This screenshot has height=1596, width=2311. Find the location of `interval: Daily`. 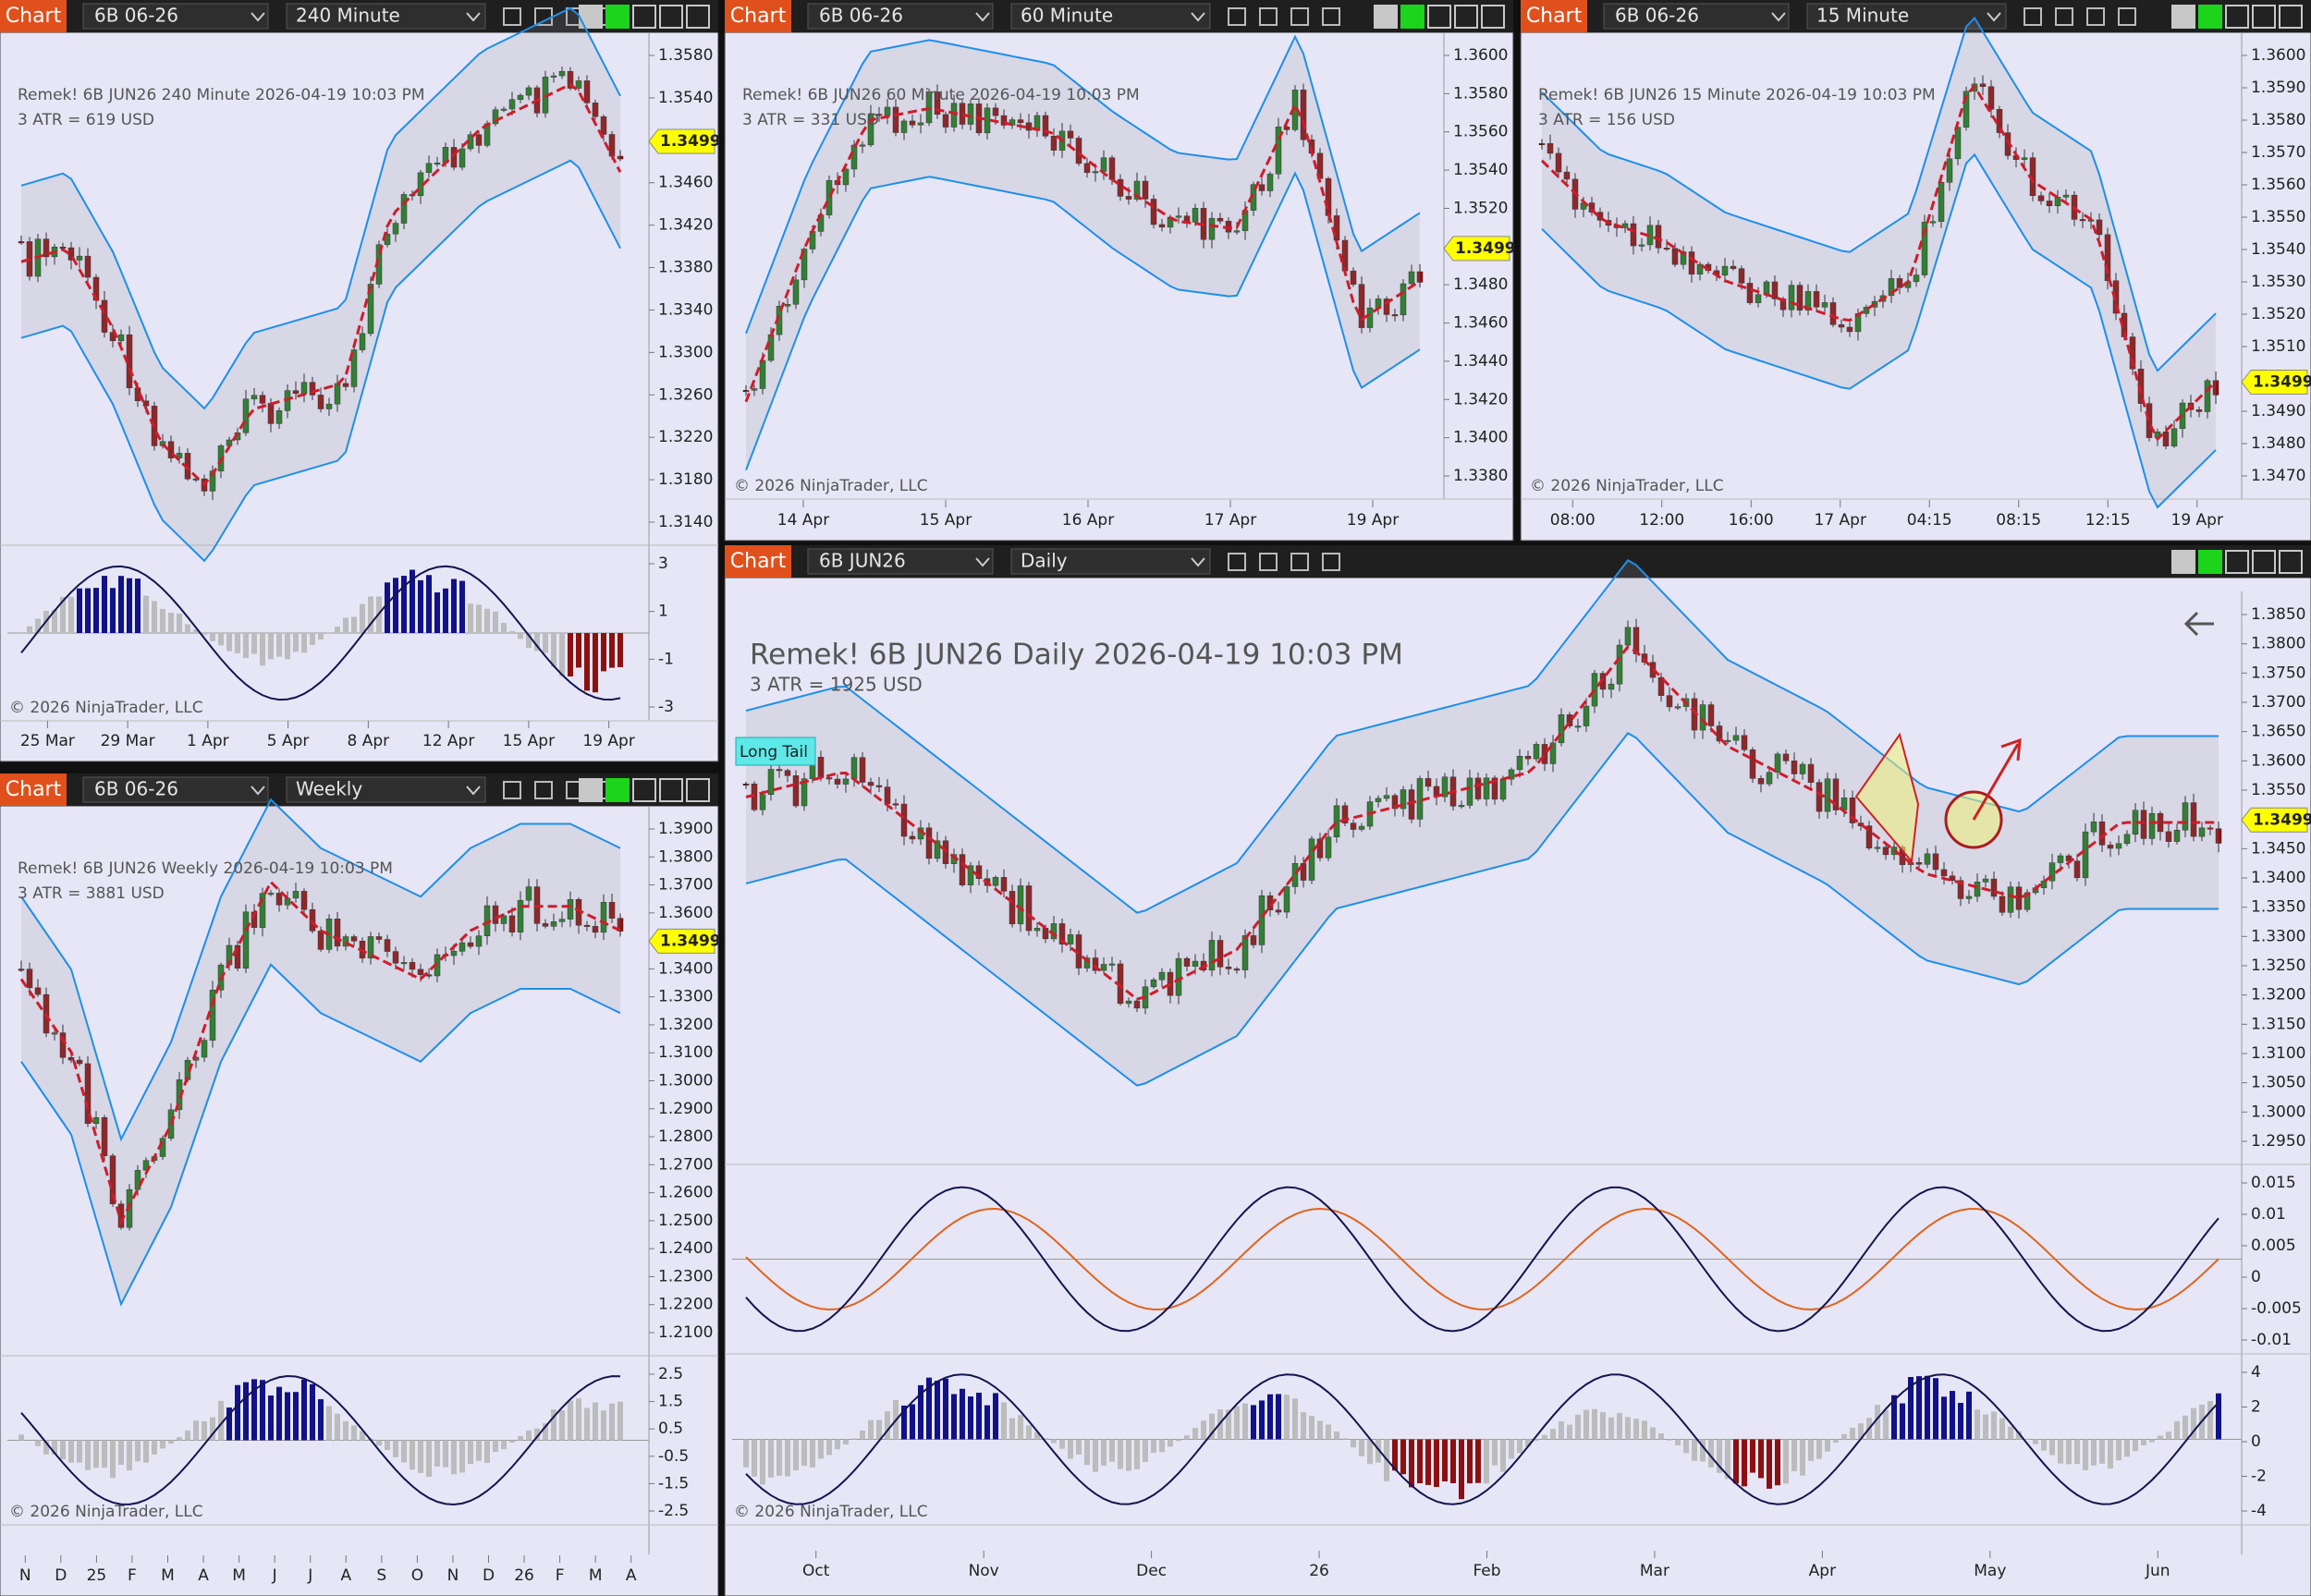

interval: Daily is located at coordinates (1044, 561).